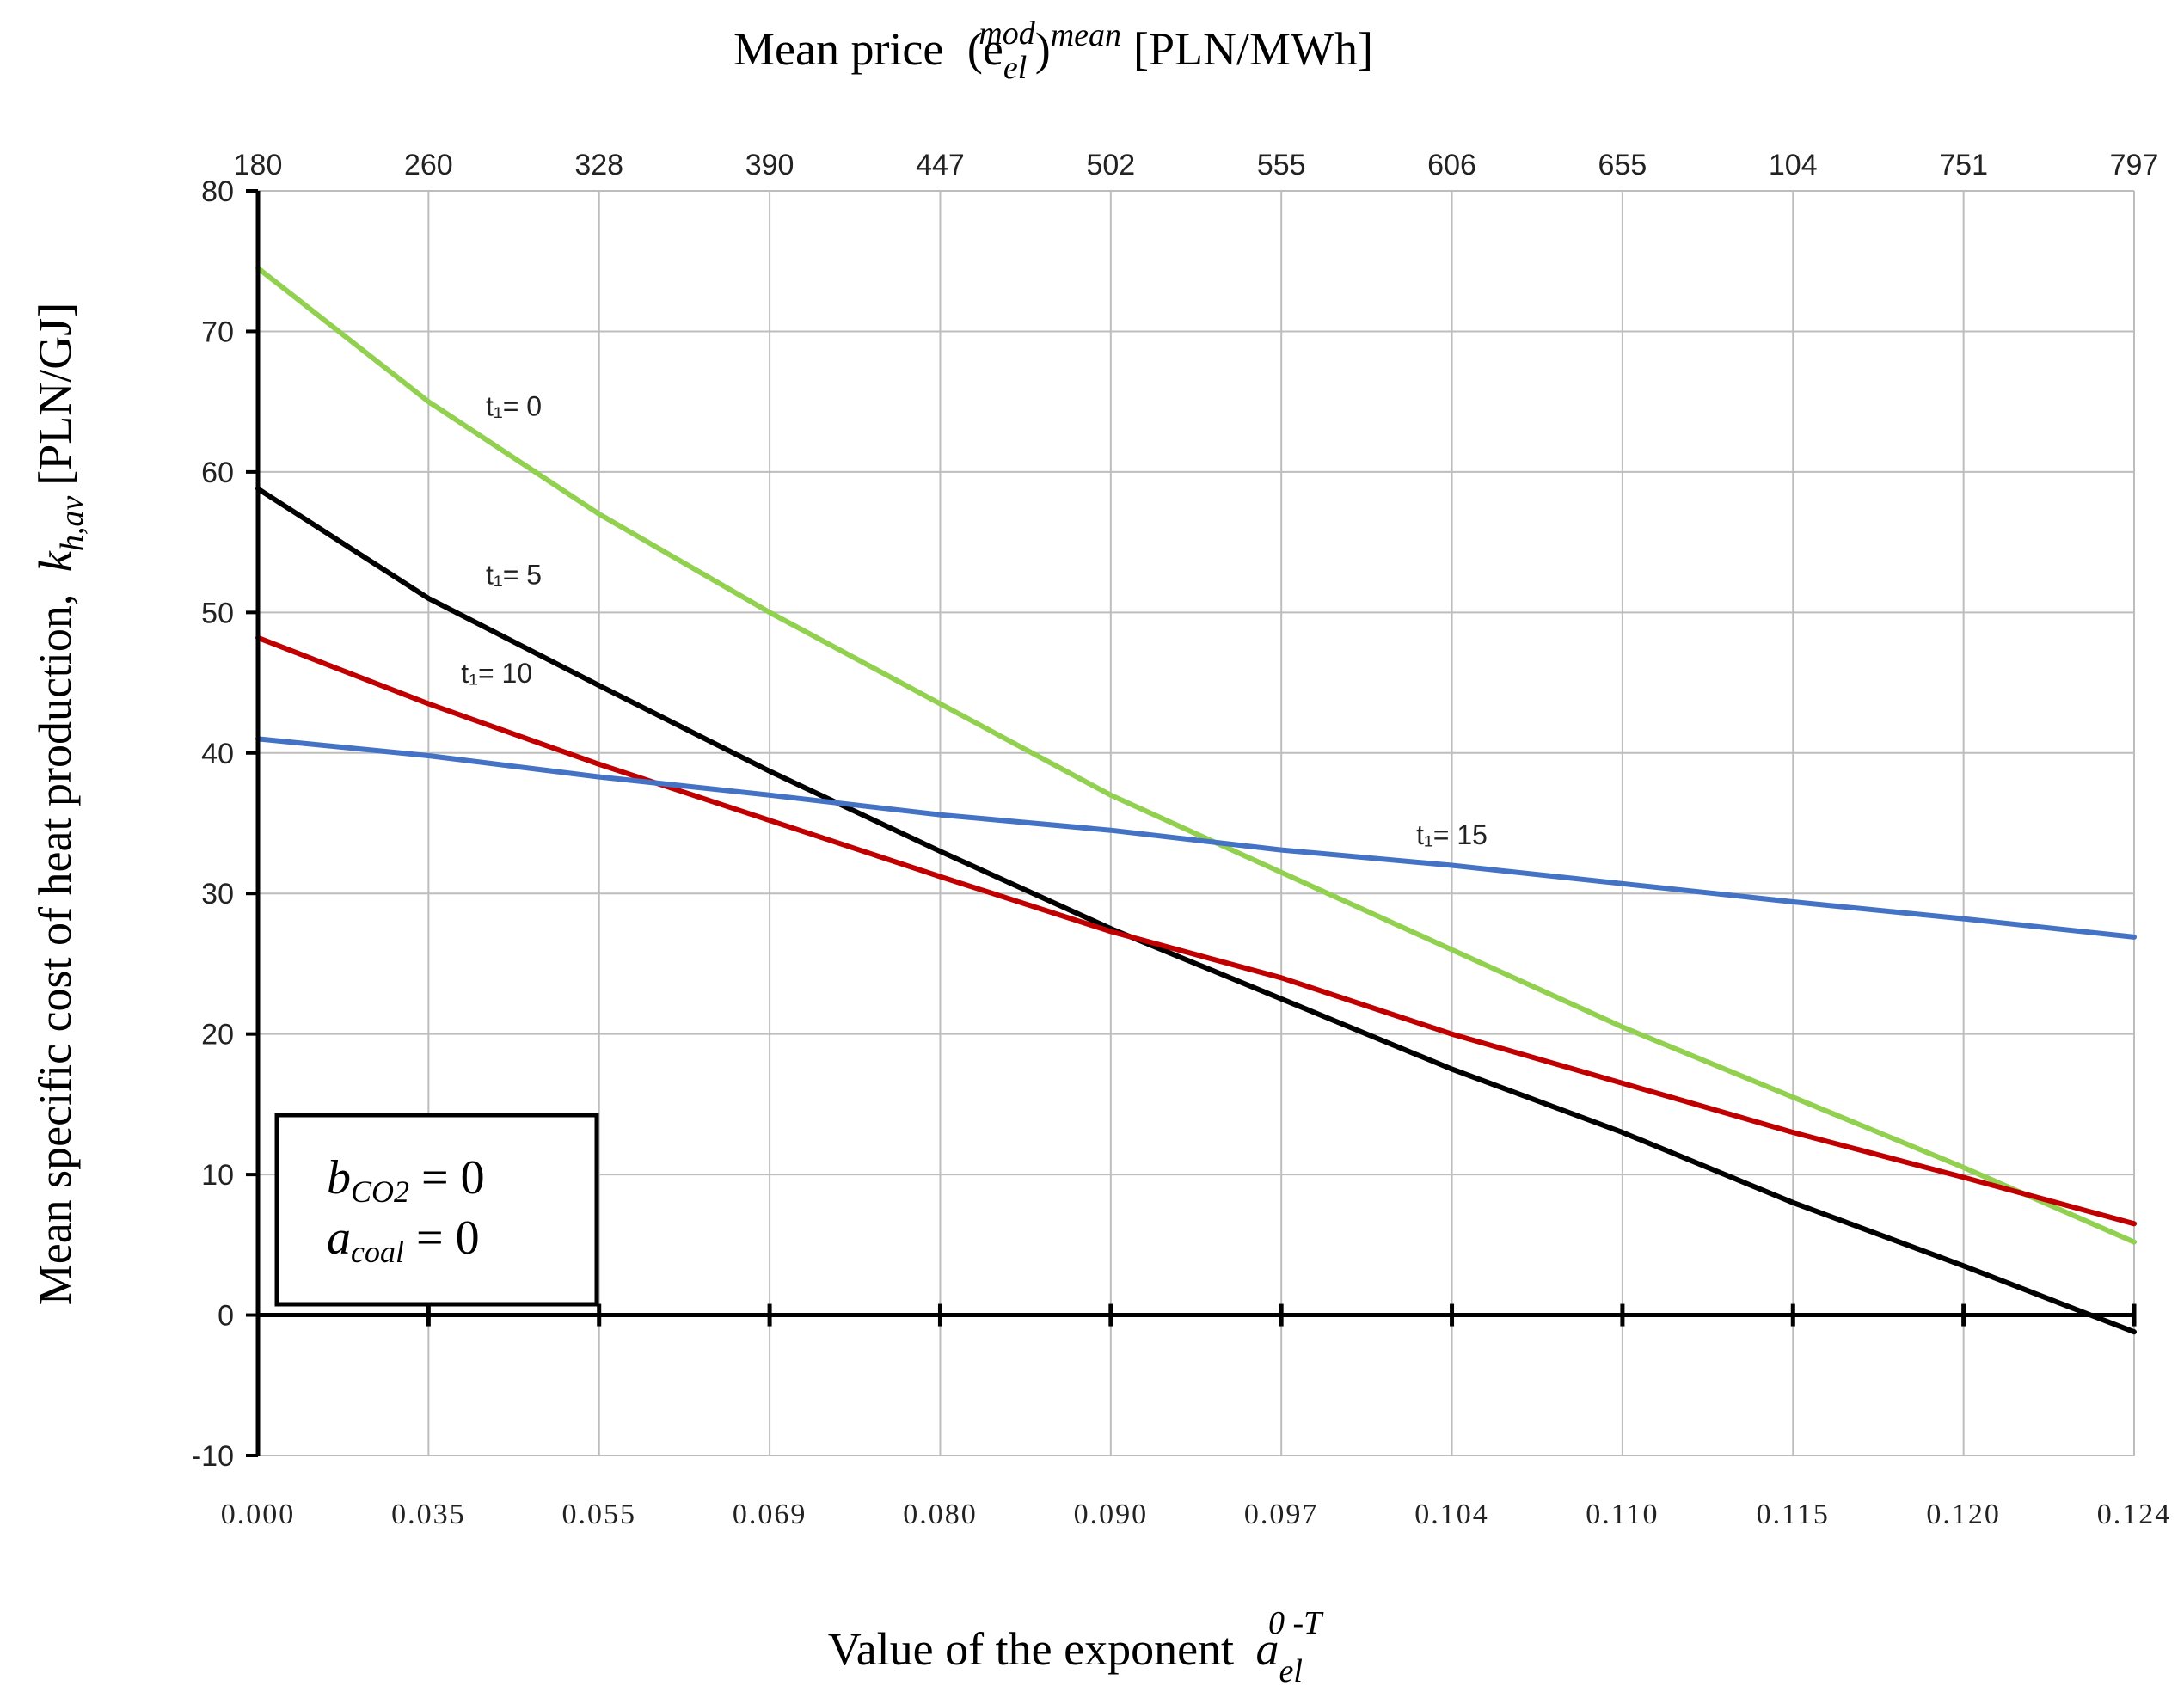 The height and width of the screenshot is (1692, 2184). I want to click on y-tick-label: 50, so click(217, 613).